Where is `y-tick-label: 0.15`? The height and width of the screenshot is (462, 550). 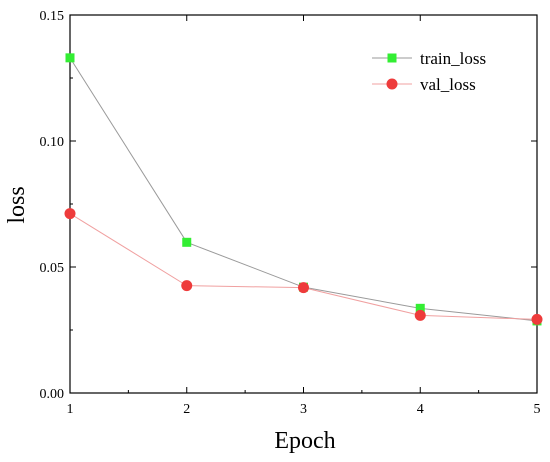
y-tick-label: 0.15 is located at coordinates (52, 16).